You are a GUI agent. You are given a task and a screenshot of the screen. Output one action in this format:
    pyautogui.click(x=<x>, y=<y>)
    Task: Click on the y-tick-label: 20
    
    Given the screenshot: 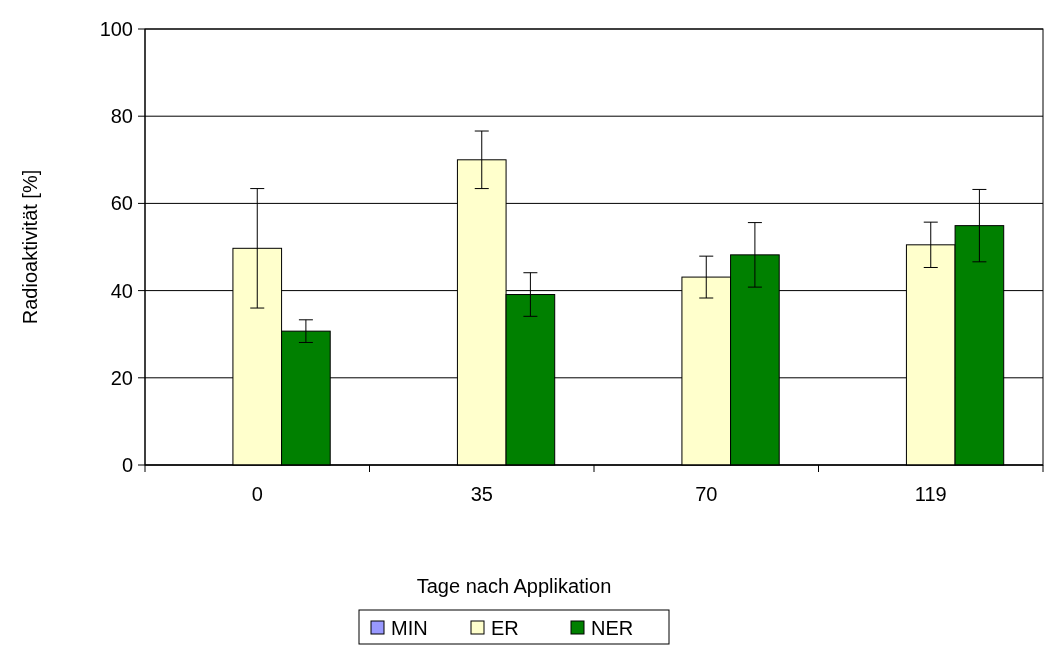 What is the action you would take?
    pyautogui.click(x=121, y=377)
    